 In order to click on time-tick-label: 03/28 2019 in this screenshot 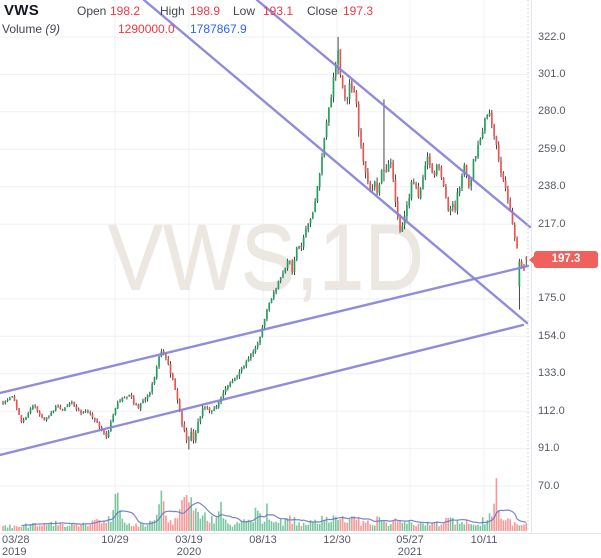, I will do `click(16, 546)`.